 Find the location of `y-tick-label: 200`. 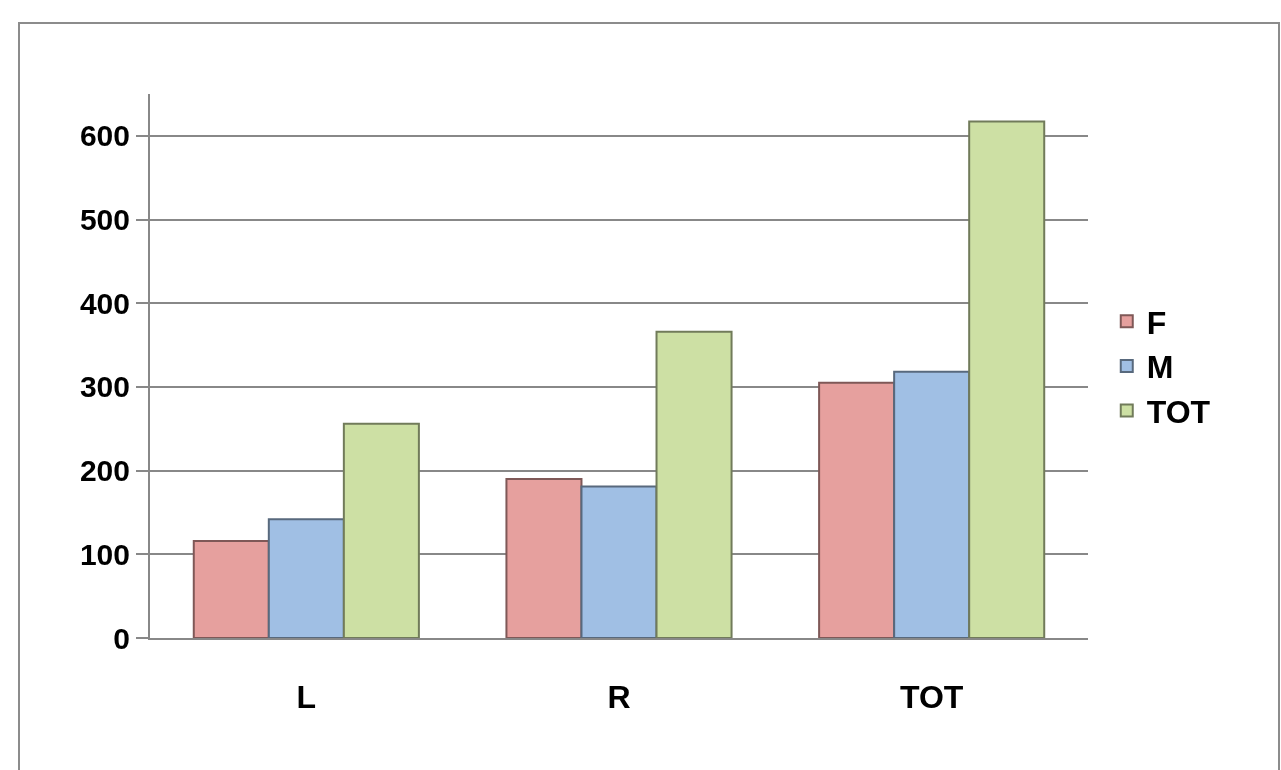

y-tick-label: 200 is located at coordinates (104, 471).